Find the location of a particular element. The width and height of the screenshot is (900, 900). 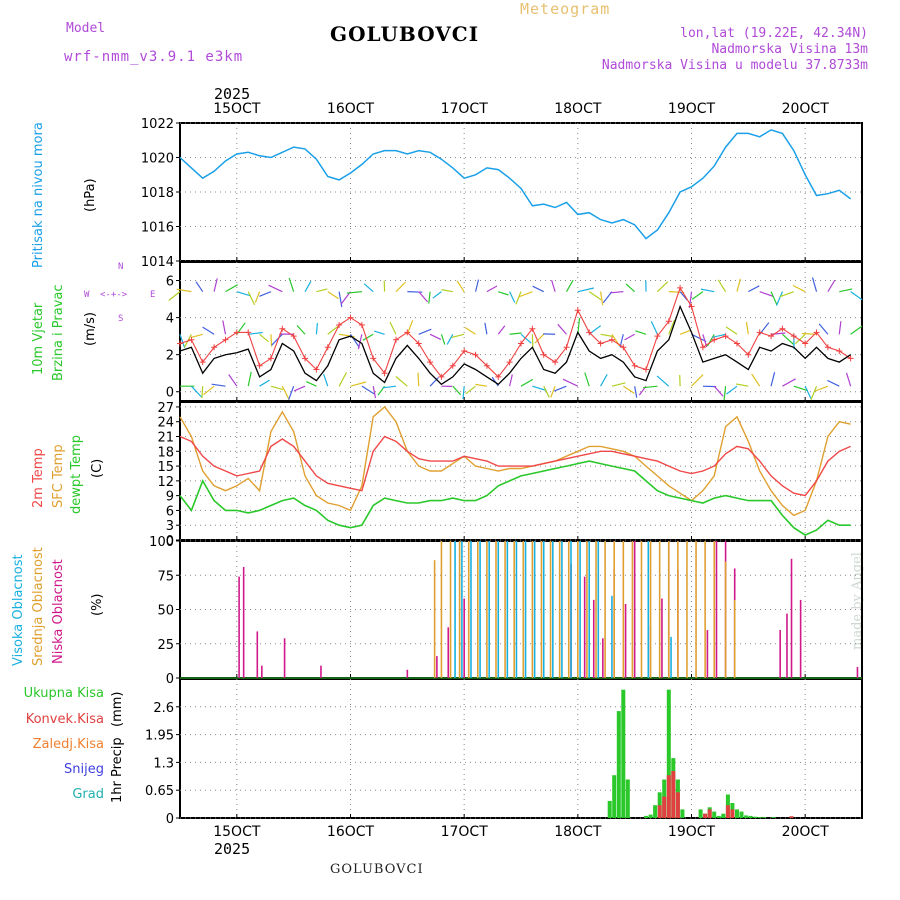

page-title: GOLUBOVCI is located at coordinates (405, 34).